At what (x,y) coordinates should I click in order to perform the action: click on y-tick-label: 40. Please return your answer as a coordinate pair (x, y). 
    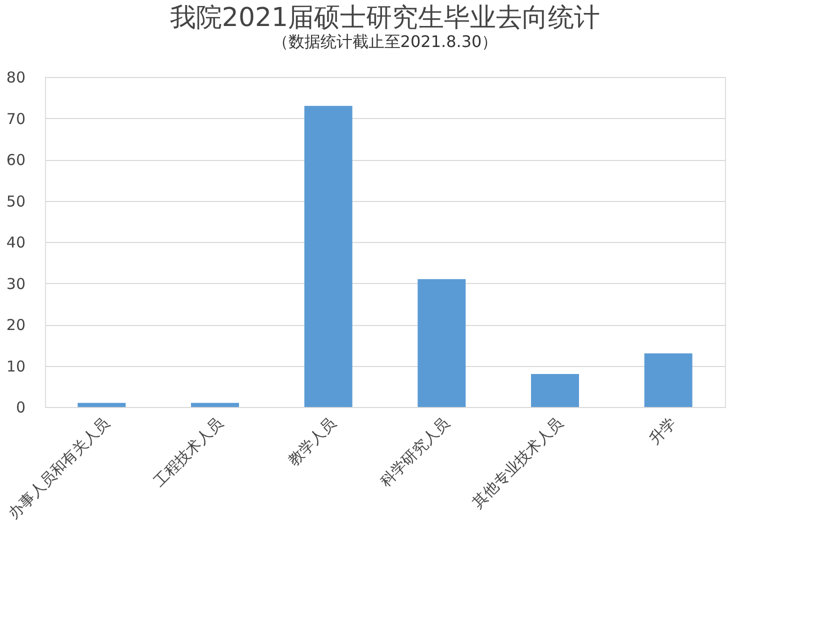
    Looking at the image, I should click on (16, 243).